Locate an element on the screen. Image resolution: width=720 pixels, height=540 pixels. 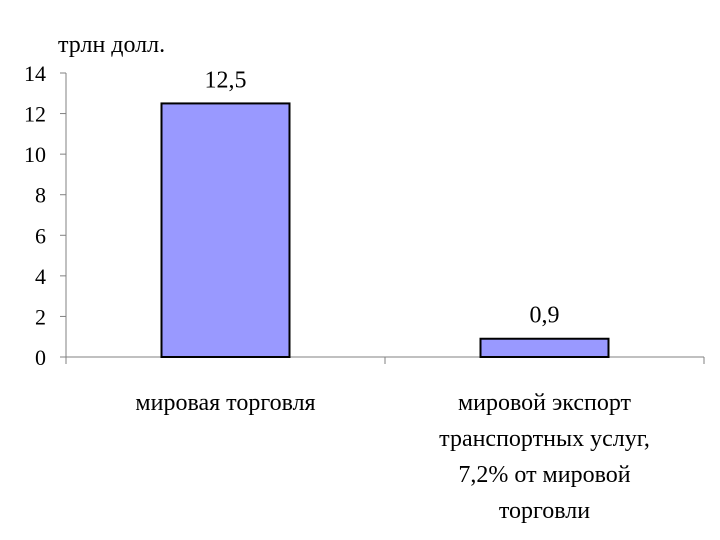
y-tick-label: 0 is located at coordinates (40, 357).